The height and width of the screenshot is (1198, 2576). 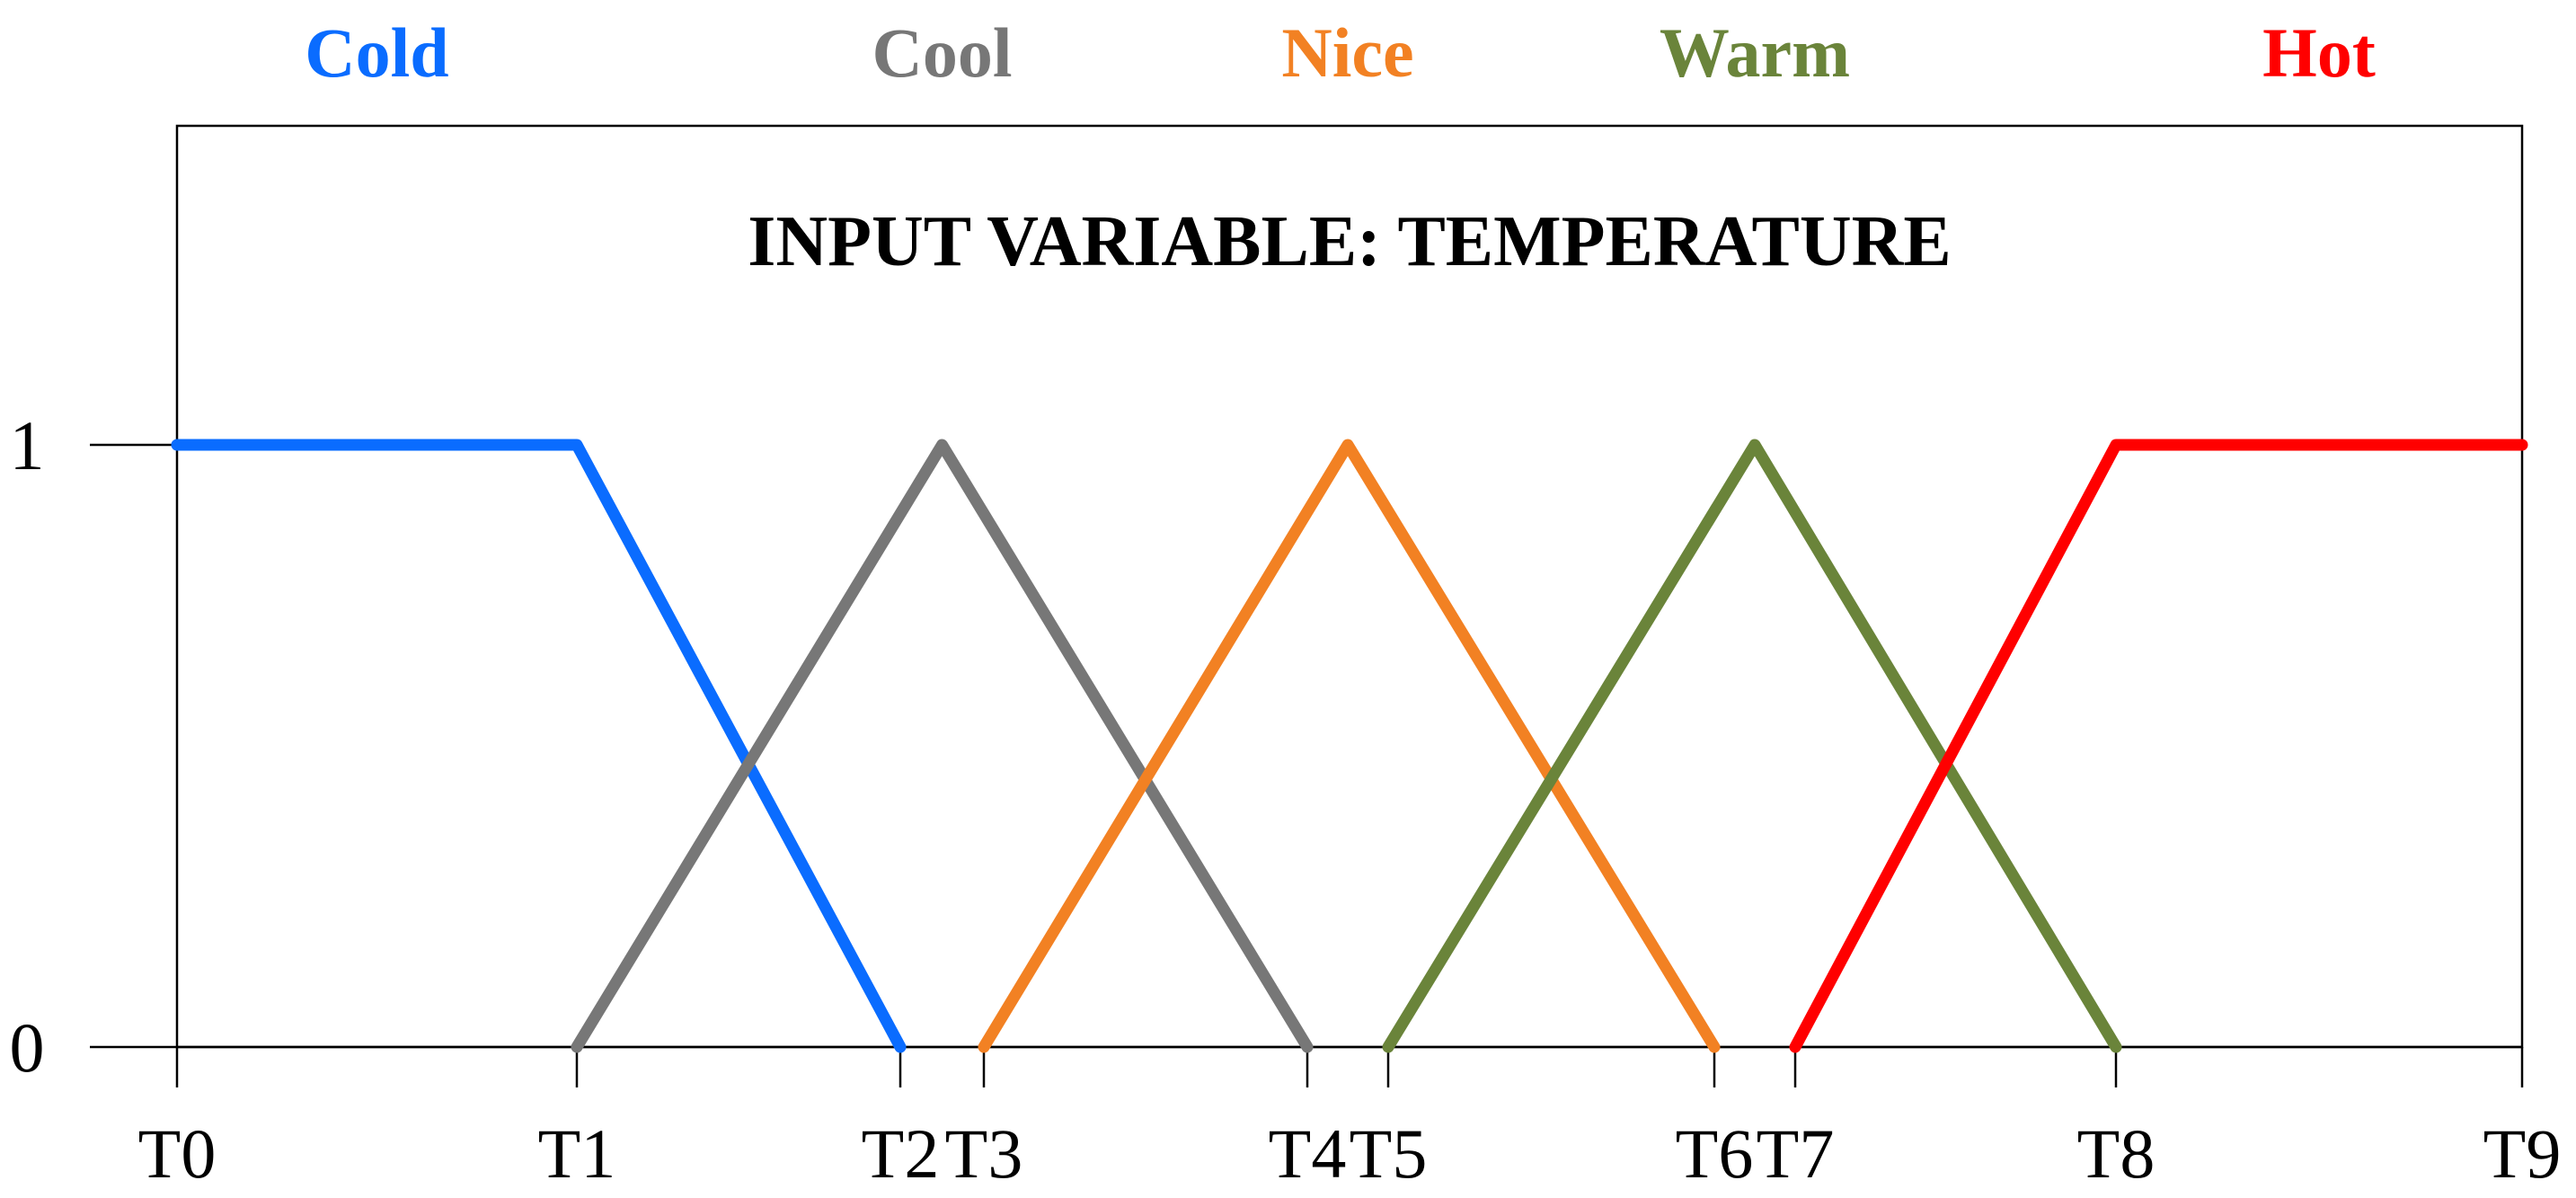 I want to click on series-line-nice, so click(x=1350, y=746).